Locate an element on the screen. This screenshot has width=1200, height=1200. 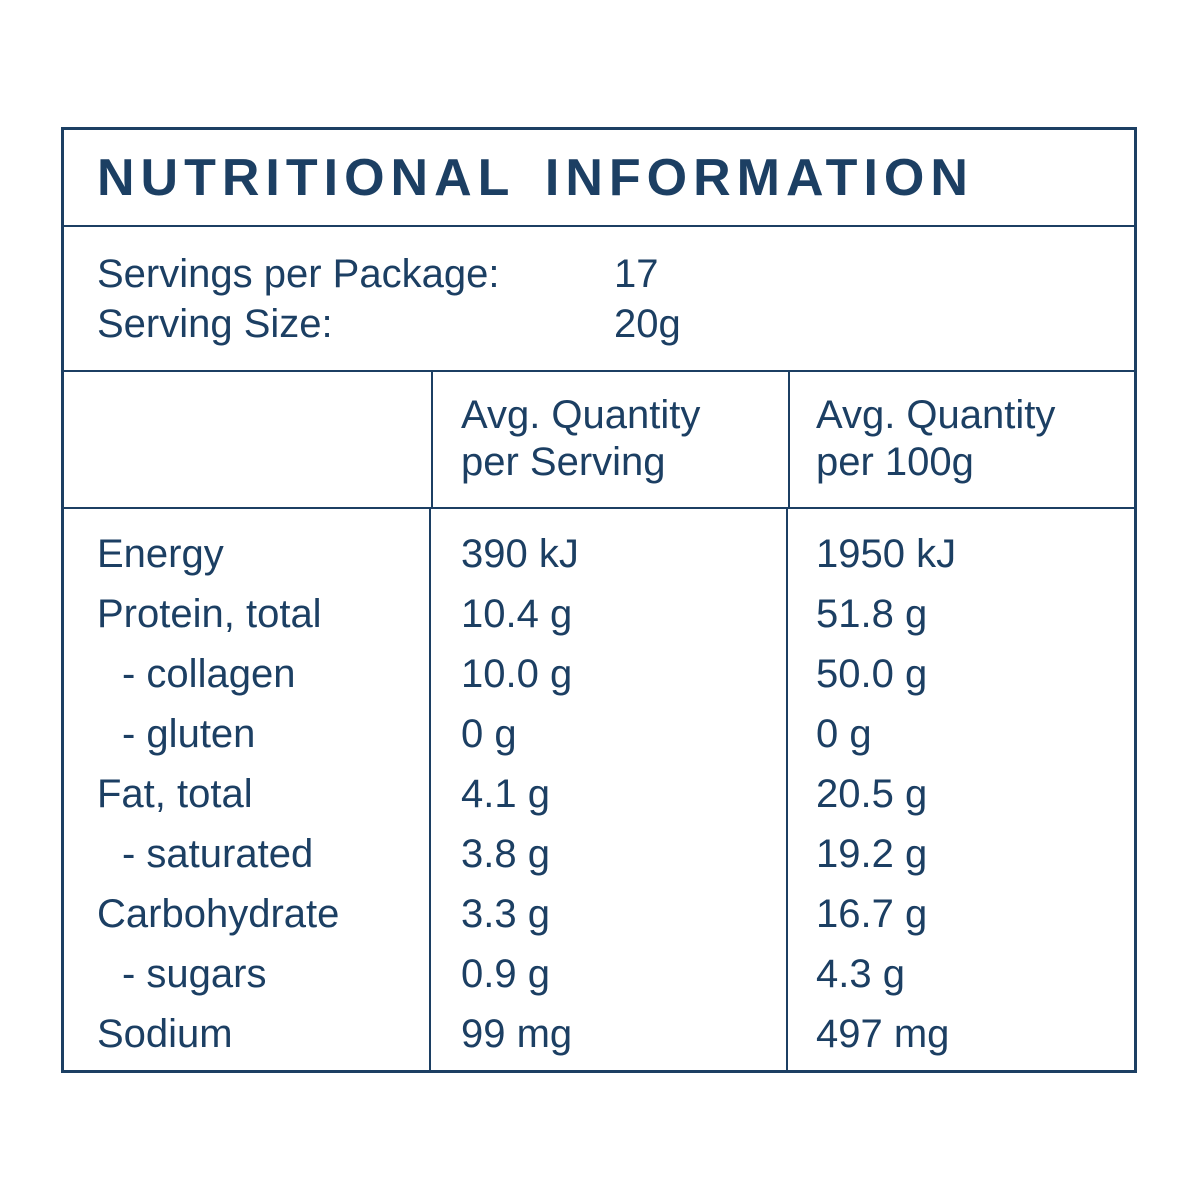
nutrient-label: - saturated is located at coordinates (218, 853).